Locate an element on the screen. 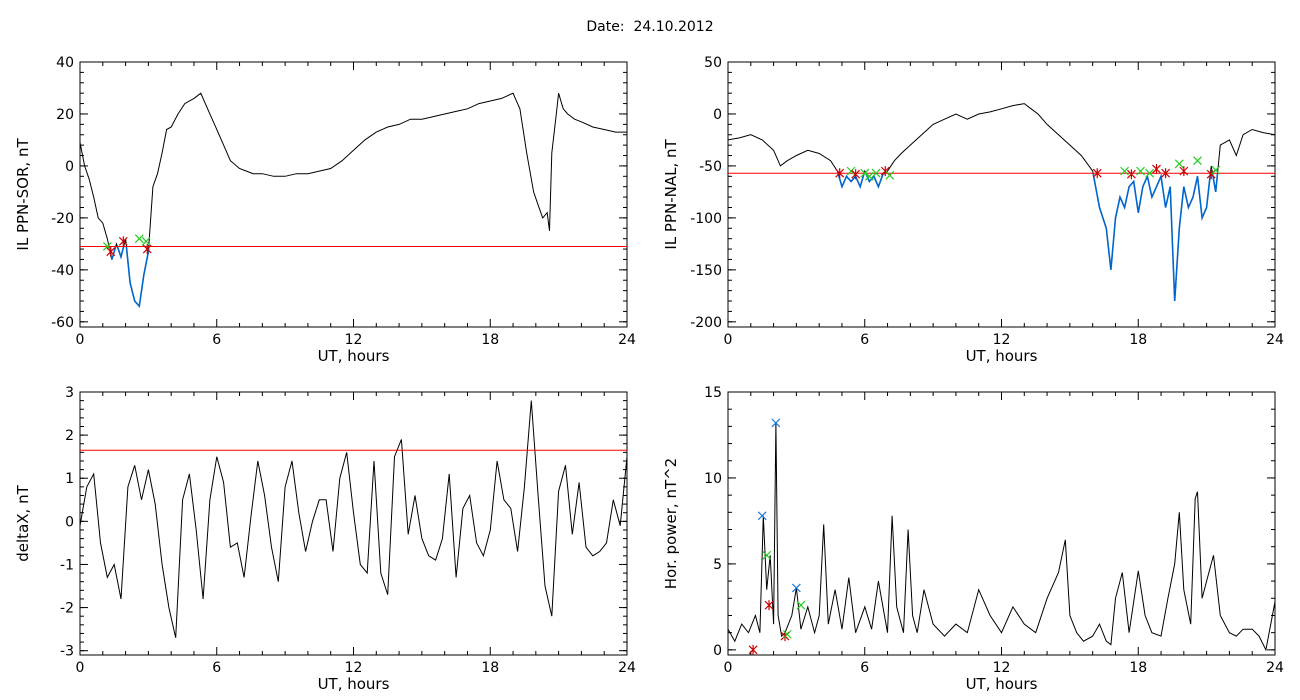 This screenshot has height=700, width=1300. y-axis-label: IL PPN-NAL, nT is located at coordinates (671, 194).